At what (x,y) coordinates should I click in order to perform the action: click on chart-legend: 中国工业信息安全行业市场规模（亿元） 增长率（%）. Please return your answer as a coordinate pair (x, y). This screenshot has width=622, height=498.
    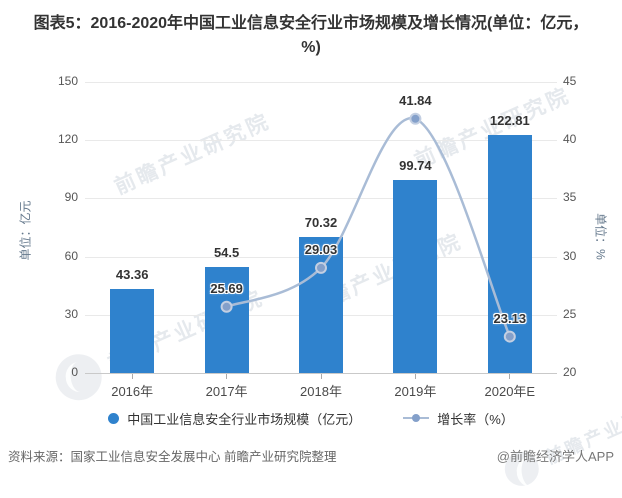
    Looking at the image, I should click on (311, 418).